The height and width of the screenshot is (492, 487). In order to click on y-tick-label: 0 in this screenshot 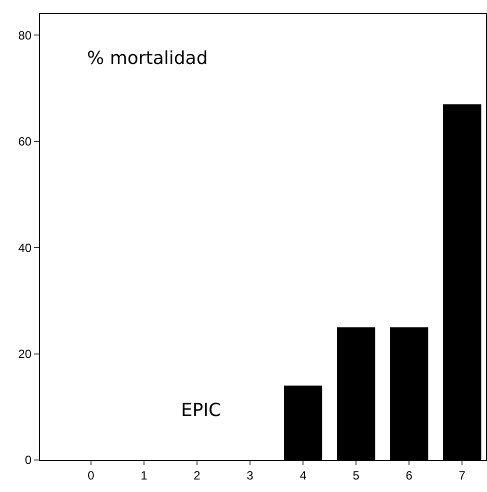, I will do `click(28, 460)`.